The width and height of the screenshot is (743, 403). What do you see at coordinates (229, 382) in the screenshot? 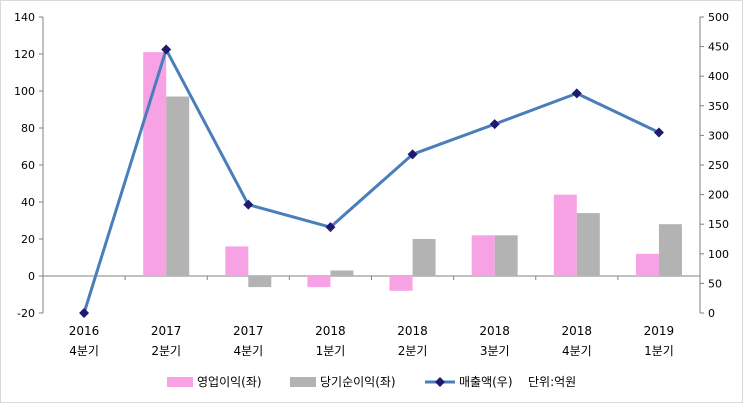
I see `legend-label-operating-profit: 영업이익(좌)` at bounding box center [229, 382].